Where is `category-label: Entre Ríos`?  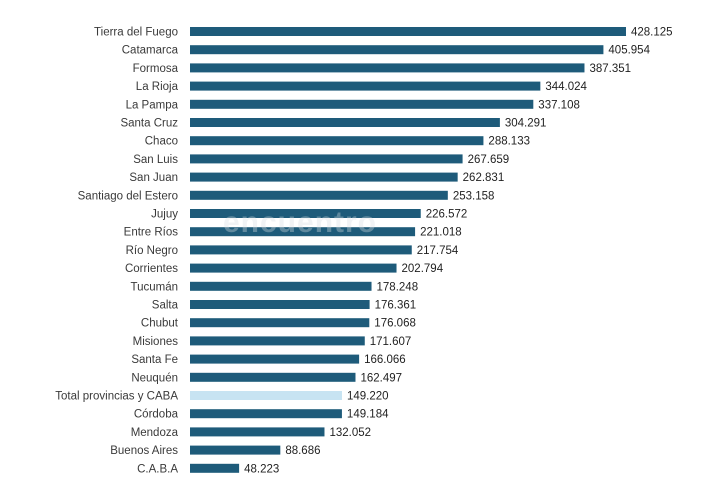
category-label: Entre Ríos is located at coordinates (151, 233).